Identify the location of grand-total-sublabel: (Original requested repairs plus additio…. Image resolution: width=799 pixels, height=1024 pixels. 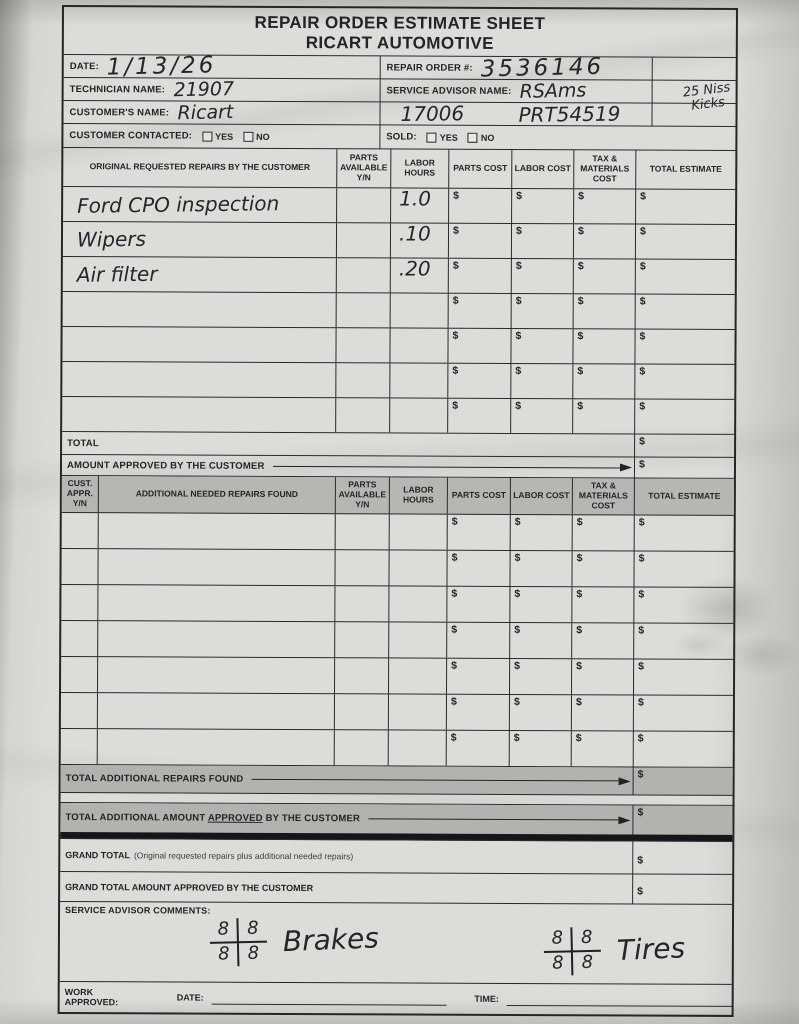
(243, 856).